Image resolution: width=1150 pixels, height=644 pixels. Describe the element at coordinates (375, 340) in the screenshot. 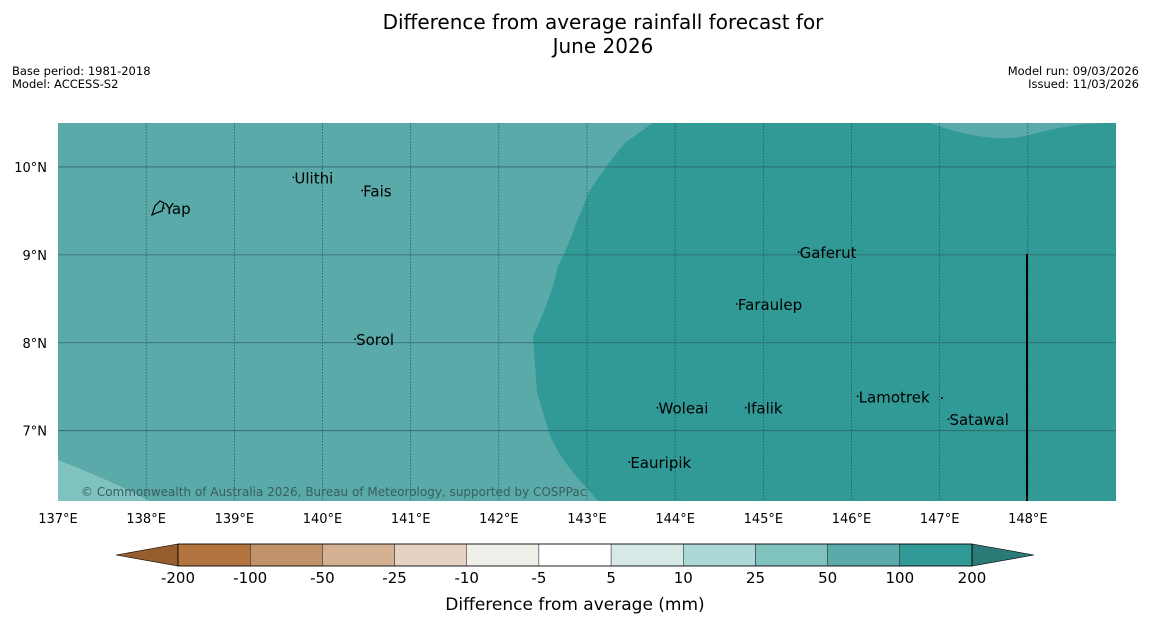

I see `place-label: Sorol` at that location.